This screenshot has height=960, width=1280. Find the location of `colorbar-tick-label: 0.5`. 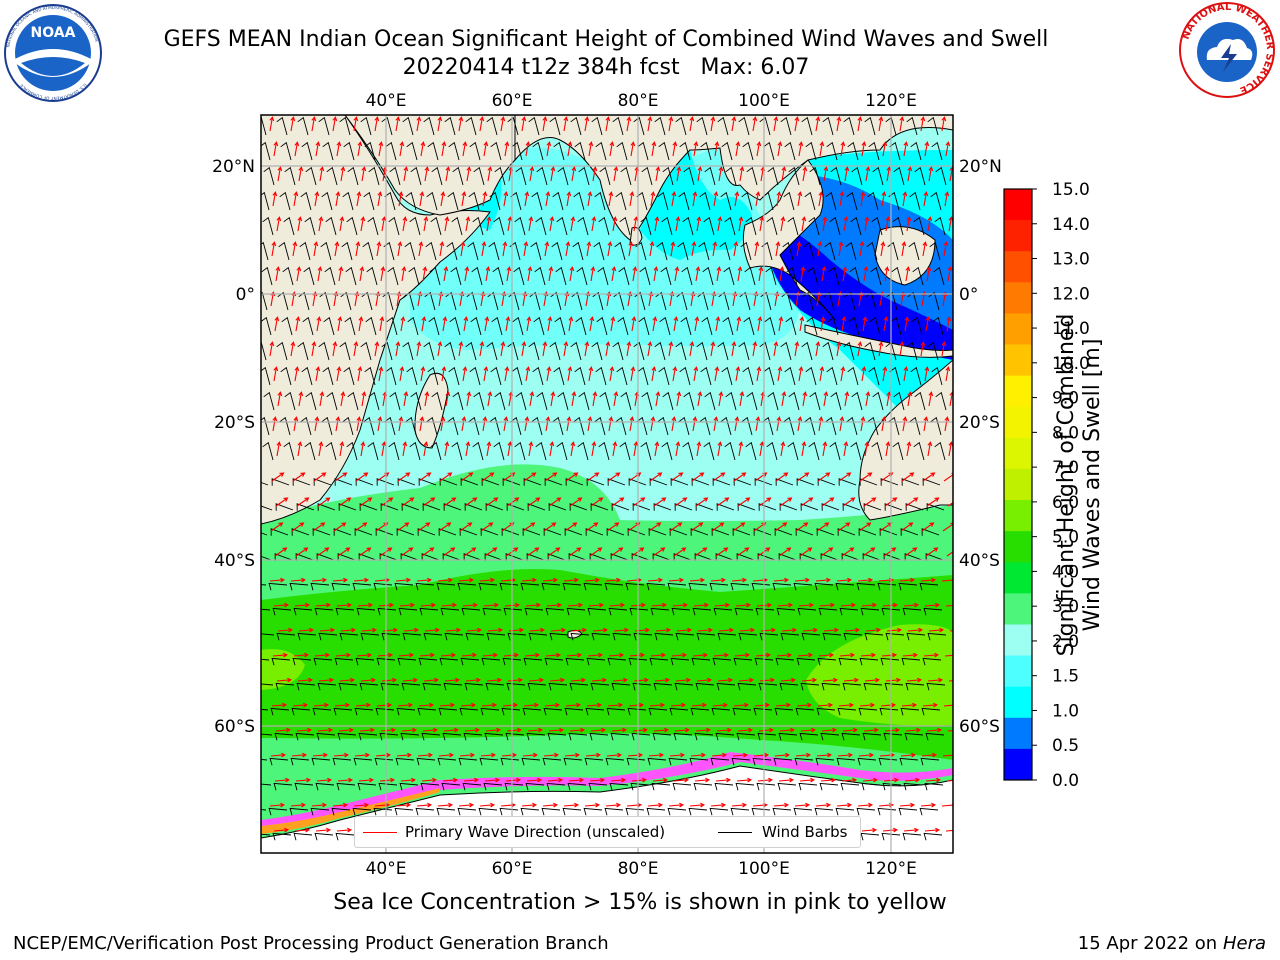

colorbar-tick-label: 0.5 is located at coordinates (1065, 746).